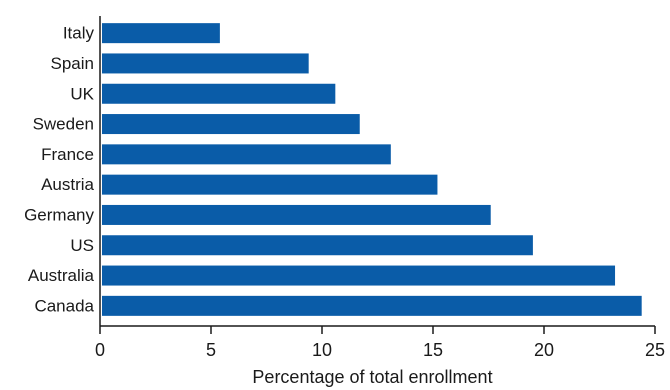 Image resolution: width=670 pixels, height=390 pixels. I want to click on x-tick-label: 0, so click(100, 350).